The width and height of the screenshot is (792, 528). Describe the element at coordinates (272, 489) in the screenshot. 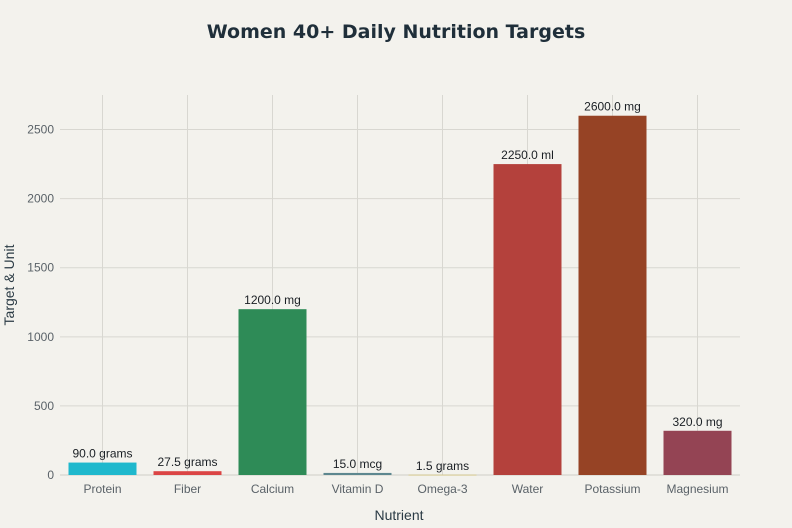

I see `x-tick-label: Calcium` at that location.